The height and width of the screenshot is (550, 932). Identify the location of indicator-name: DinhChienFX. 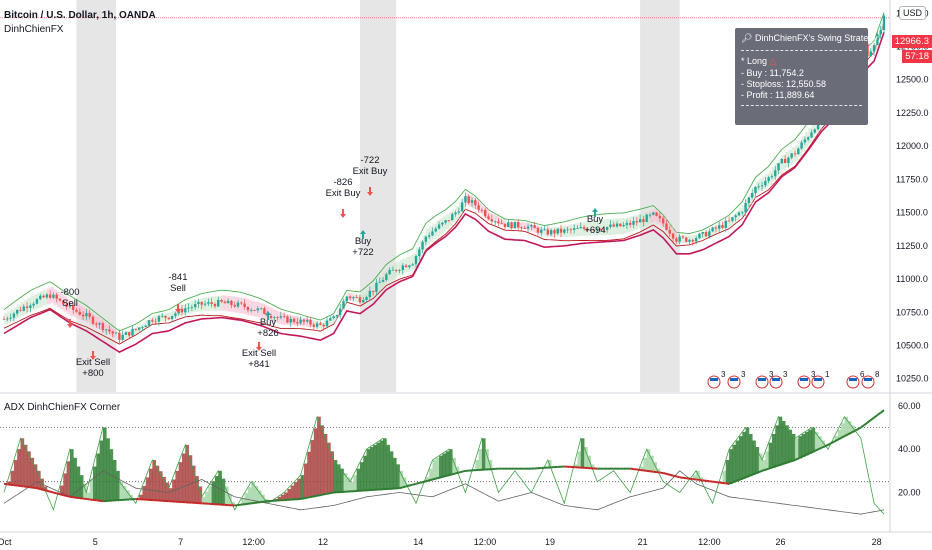
(34, 29).